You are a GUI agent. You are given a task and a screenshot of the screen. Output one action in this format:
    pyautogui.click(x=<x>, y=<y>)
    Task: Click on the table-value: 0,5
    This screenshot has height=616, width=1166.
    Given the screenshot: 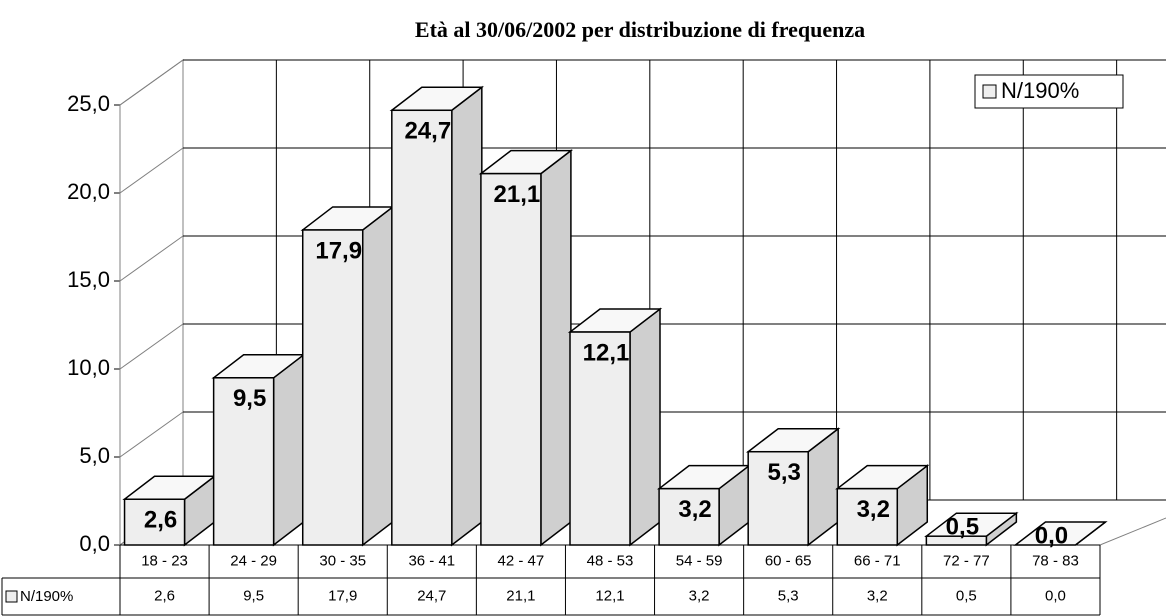 What is the action you would take?
    pyautogui.click(x=966, y=595)
    